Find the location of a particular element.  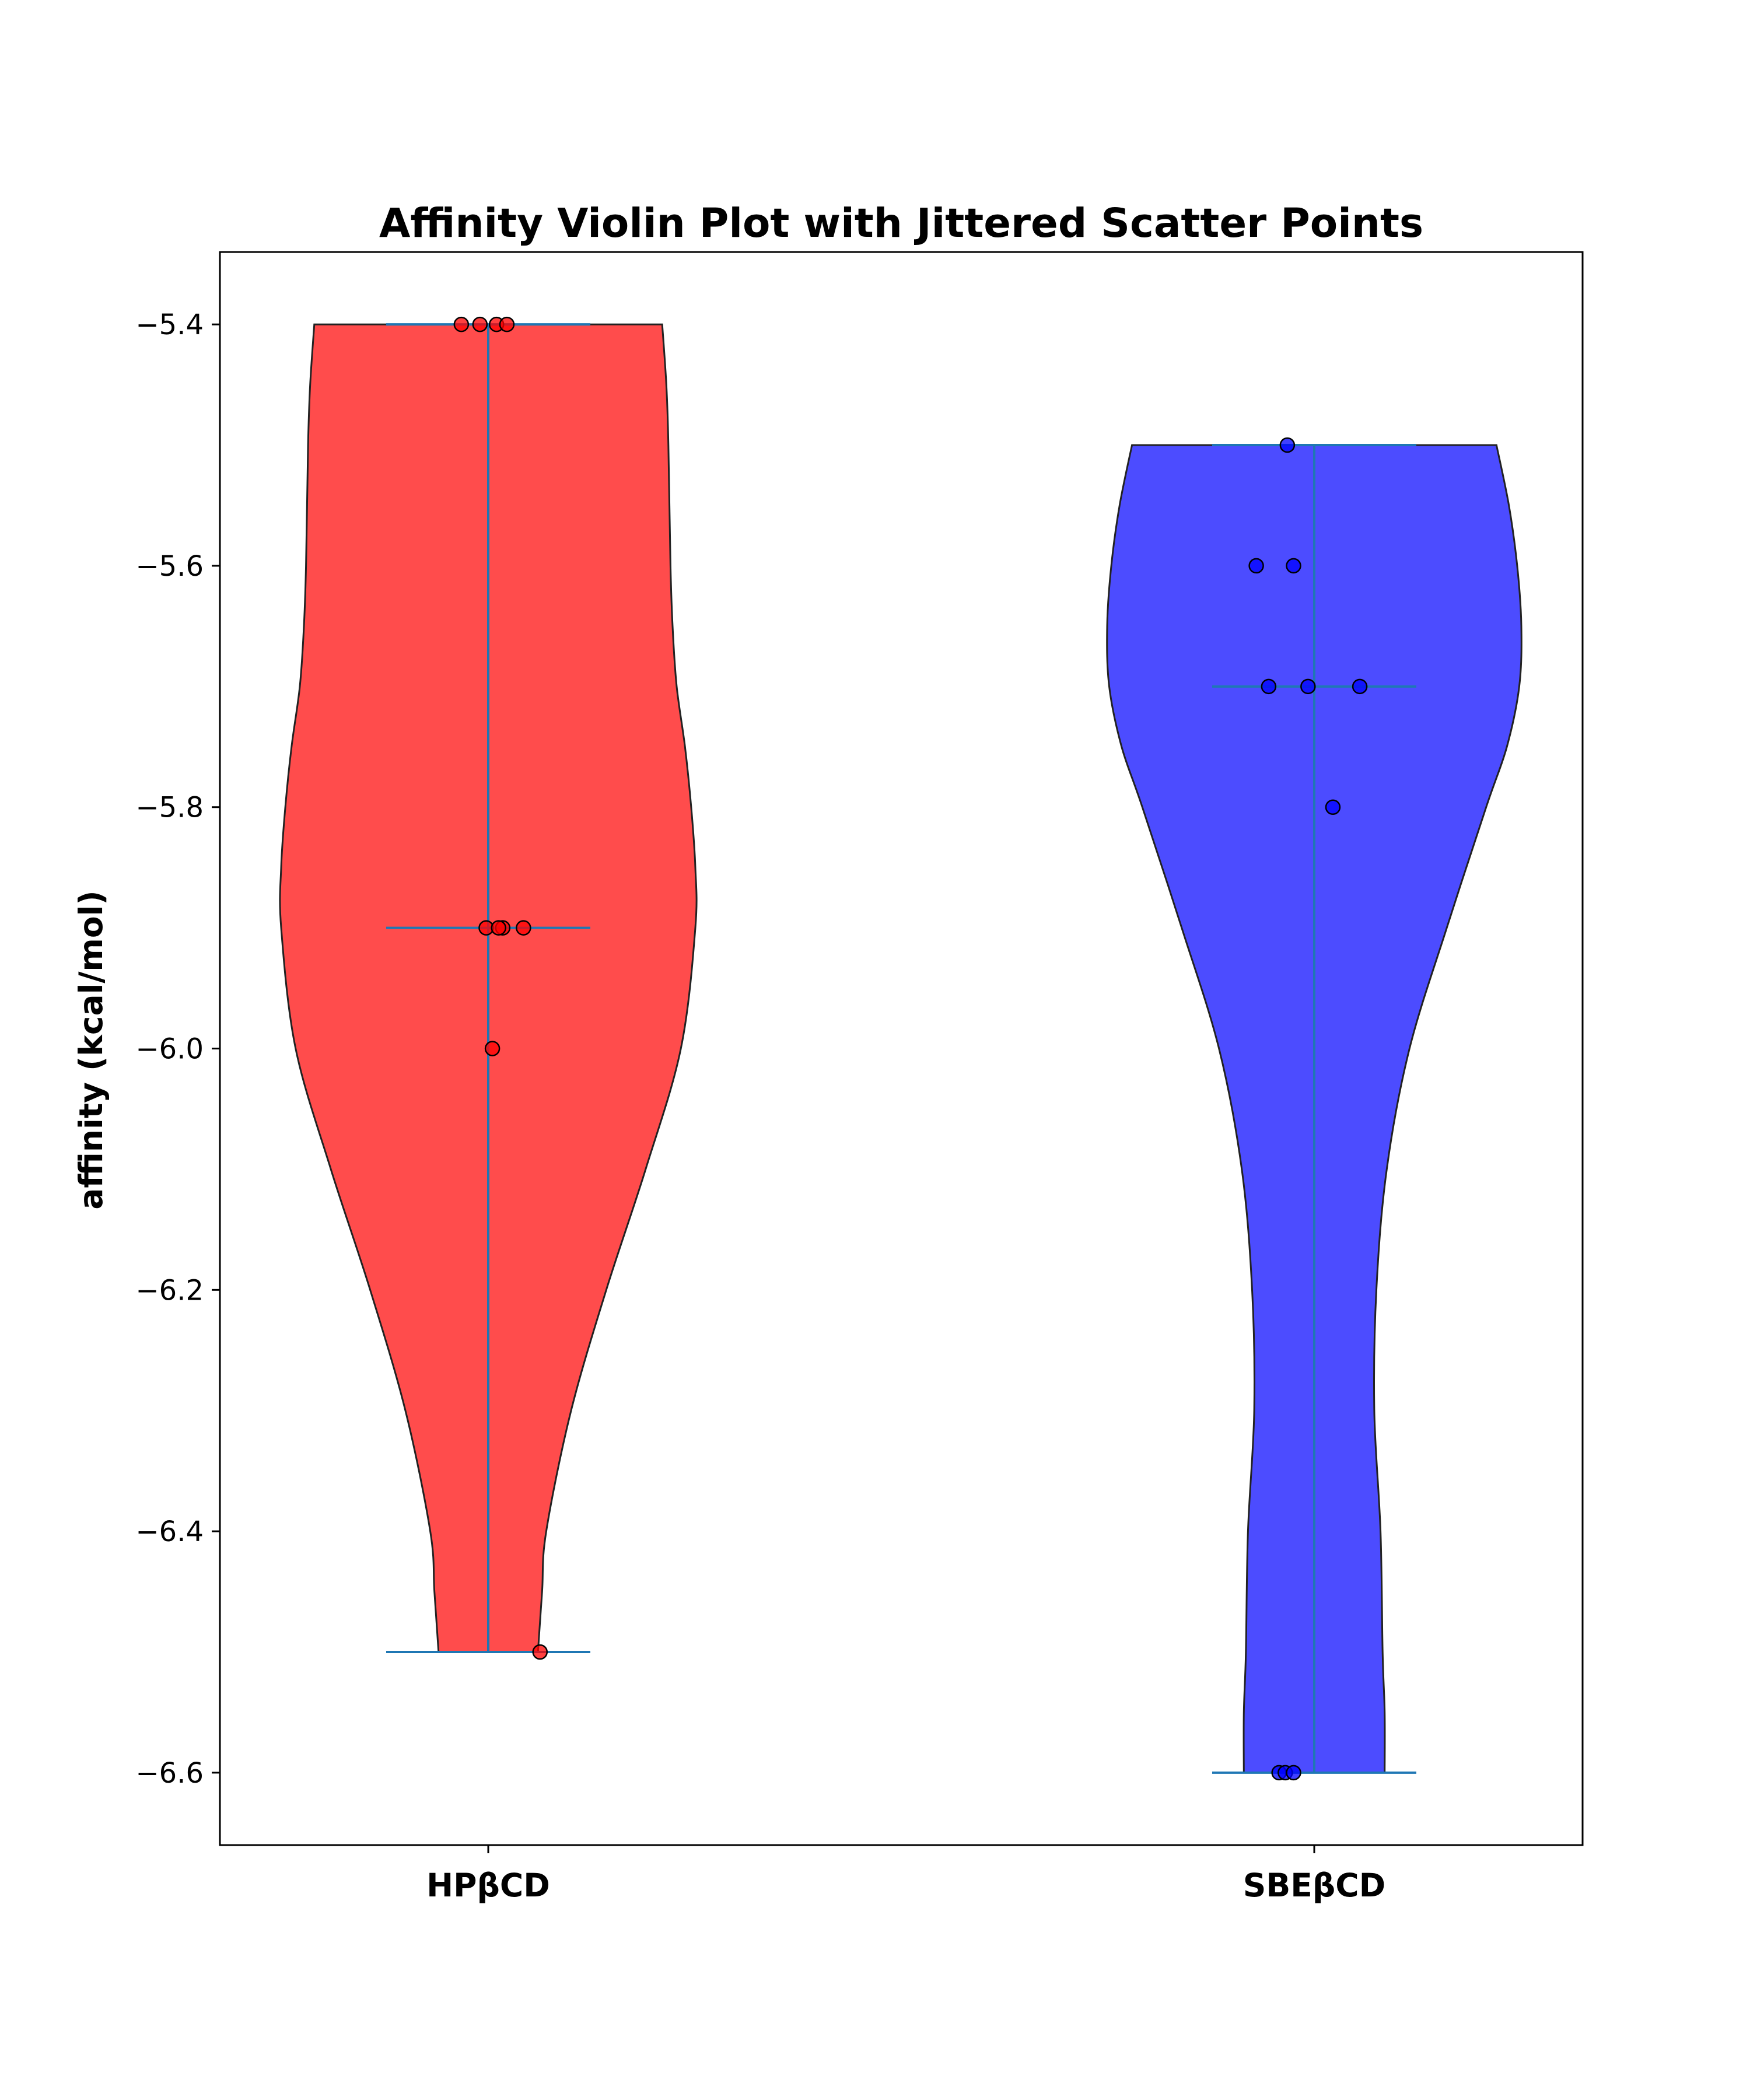

y-axis: −5.4 −5.6 −5.8 −6.0 −6.2 −6.4 −6.6 is located at coordinates (177, 1049).